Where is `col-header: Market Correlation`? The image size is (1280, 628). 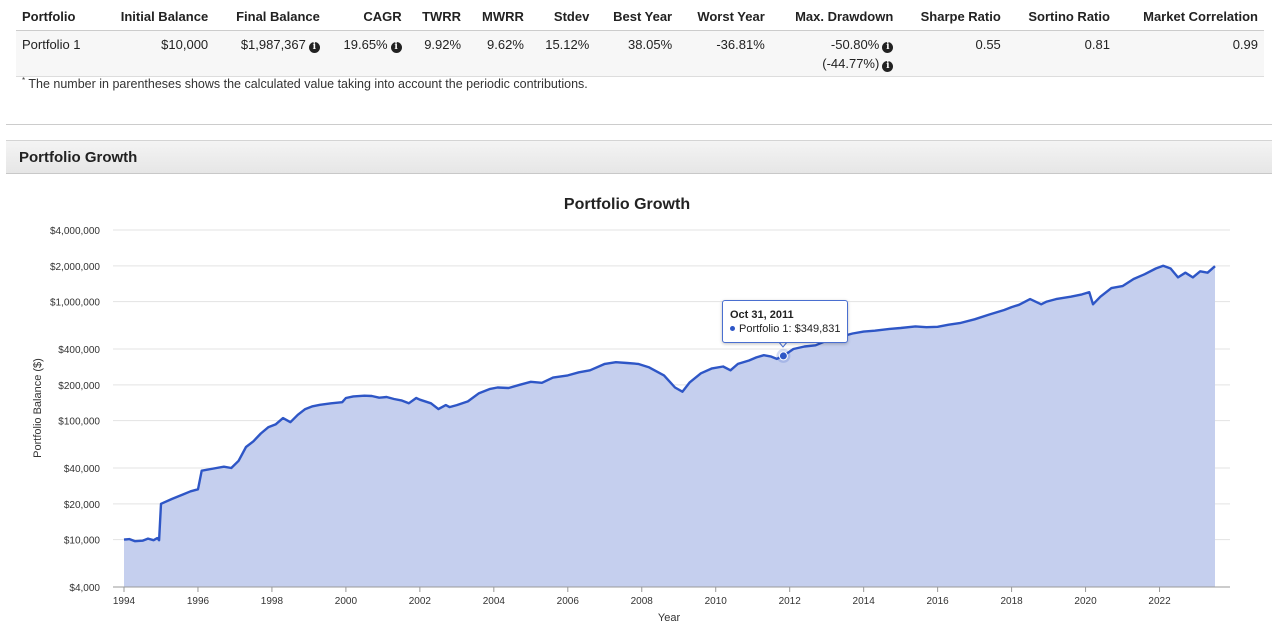
col-header: Market Correlation is located at coordinates (1189, 15).